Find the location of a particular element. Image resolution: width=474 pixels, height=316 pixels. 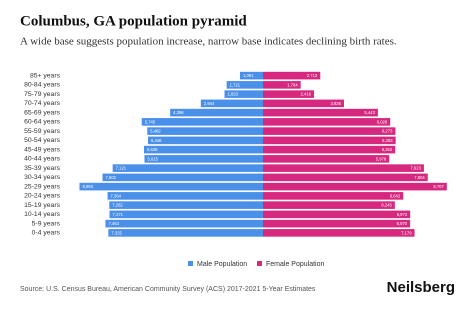

age-label: 30-34 years is located at coordinates (42, 177).